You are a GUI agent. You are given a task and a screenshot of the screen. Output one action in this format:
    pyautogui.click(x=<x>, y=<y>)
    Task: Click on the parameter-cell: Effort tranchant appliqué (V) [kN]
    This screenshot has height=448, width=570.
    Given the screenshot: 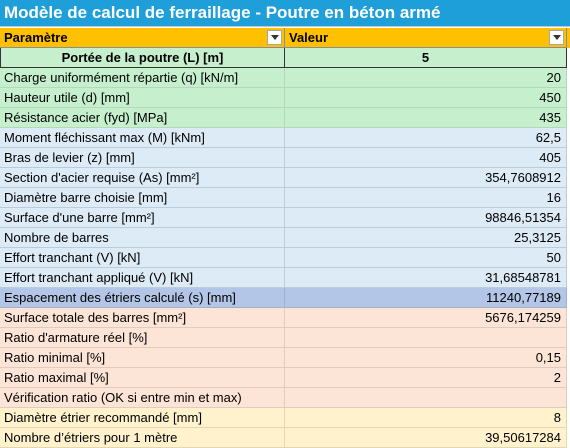 What is the action you would take?
    pyautogui.click(x=142, y=278)
    